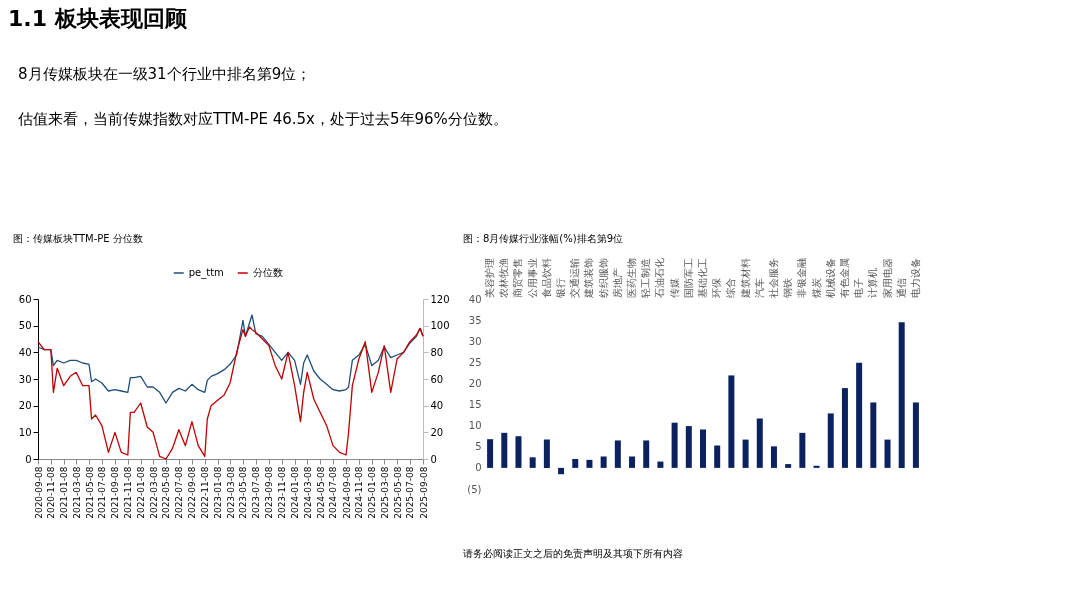 Image resolution: width=1067 pixels, height=600 pixels. I want to click on x-tick-label: 建筑装饰, so click(589, 278).